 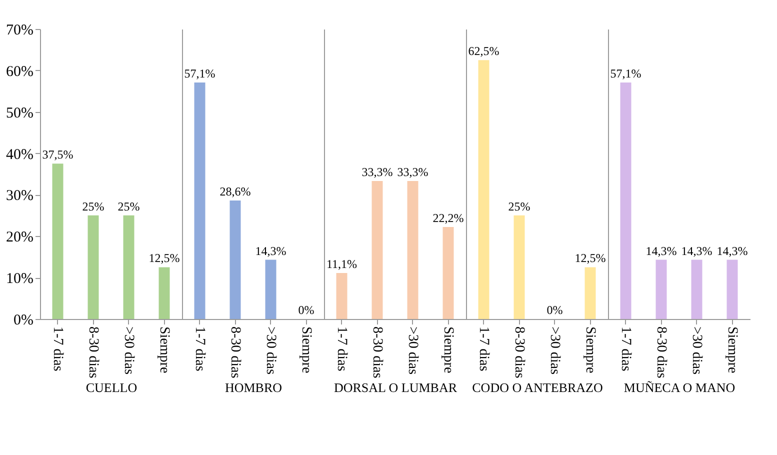 I want to click on y-tick-label: 60%, so click(x=20, y=72).